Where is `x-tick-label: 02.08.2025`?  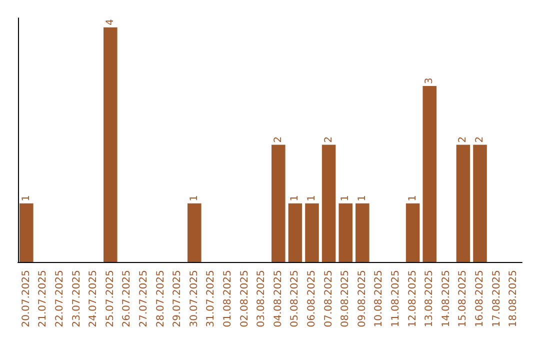
x-tick-label: 02.08.2025 is located at coordinates (244, 299).